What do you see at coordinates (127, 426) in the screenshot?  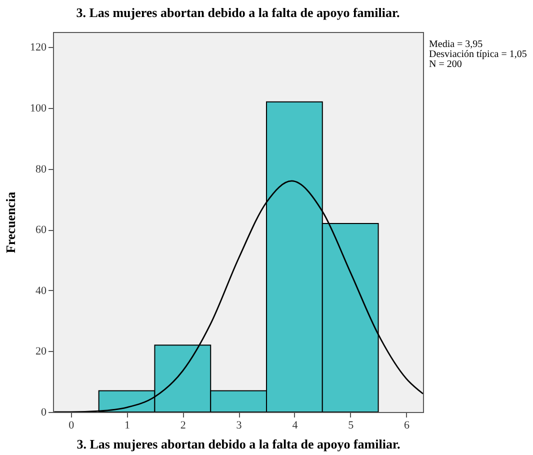 I see `x-tick-label: 1` at bounding box center [127, 426].